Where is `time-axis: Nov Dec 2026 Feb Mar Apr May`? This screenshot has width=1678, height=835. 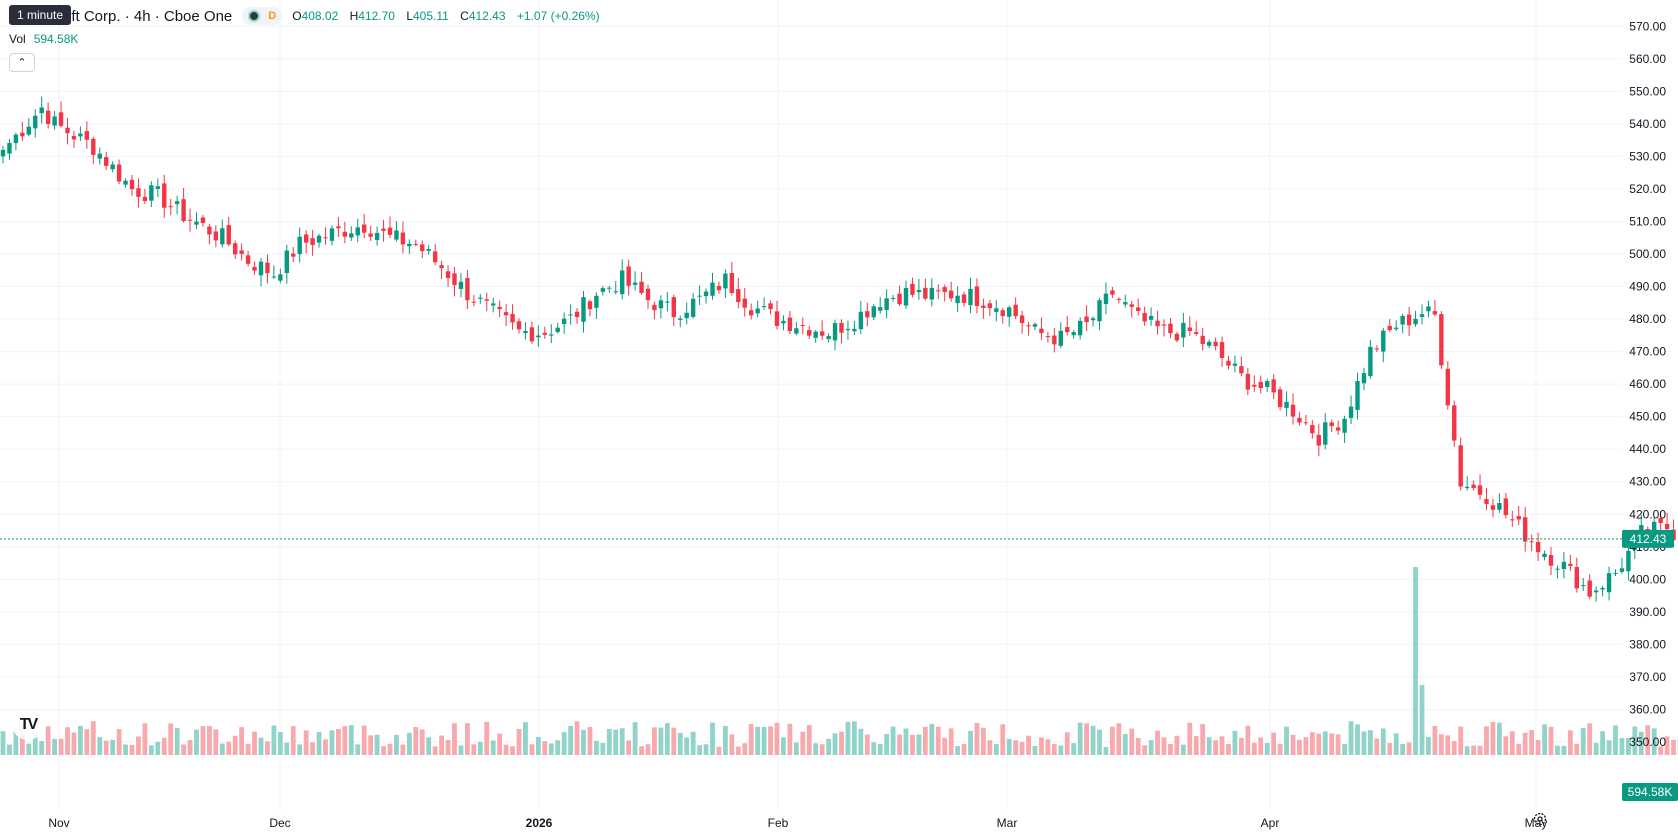
time-axis: Nov Dec 2026 Feb Mar Apr May is located at coordinates (797, 823).